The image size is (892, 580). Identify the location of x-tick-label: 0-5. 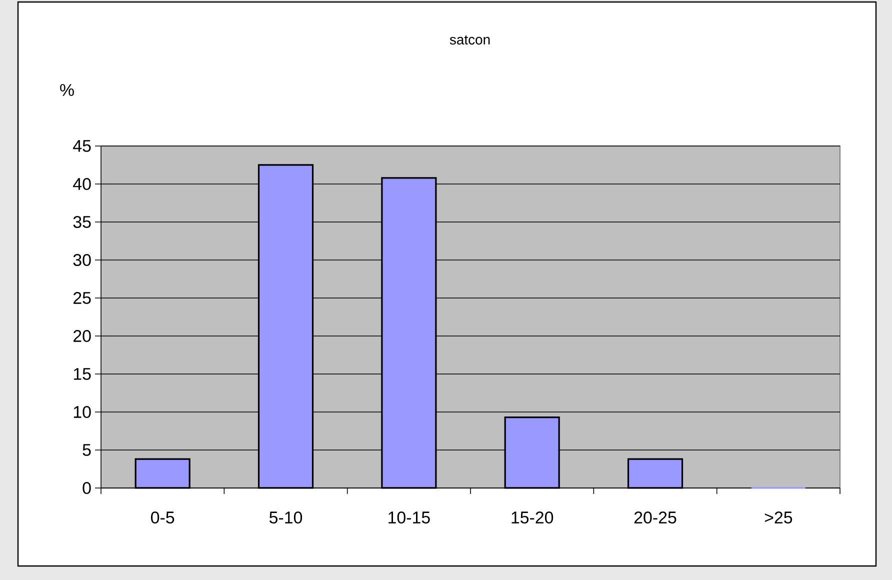
(162, 518).